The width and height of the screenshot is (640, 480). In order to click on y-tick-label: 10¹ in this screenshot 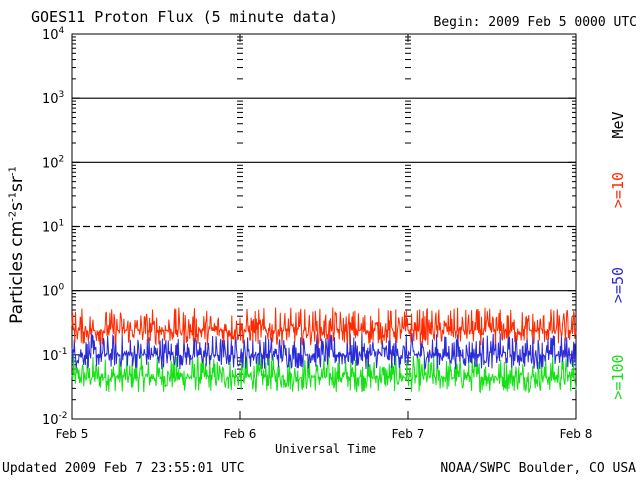, I will do `click(53, 227)`.